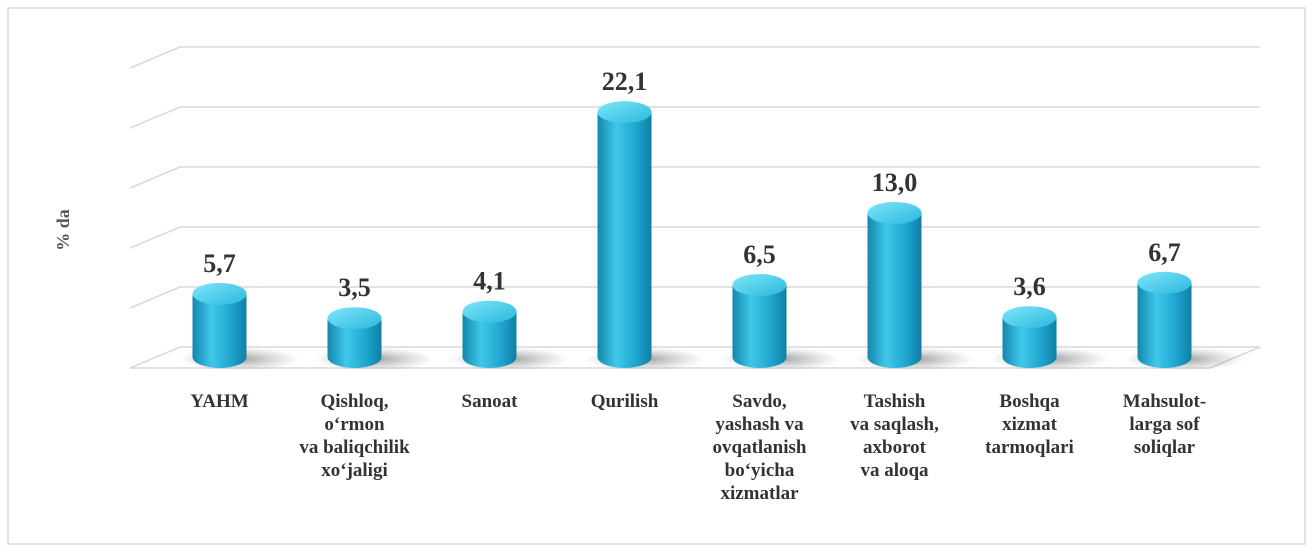 The image size is (1314, 553). What do you see at coordinates (489, 401) in the screenshot?
I see `x-tick-label: Sanoat` at bounding box center [489, 401].